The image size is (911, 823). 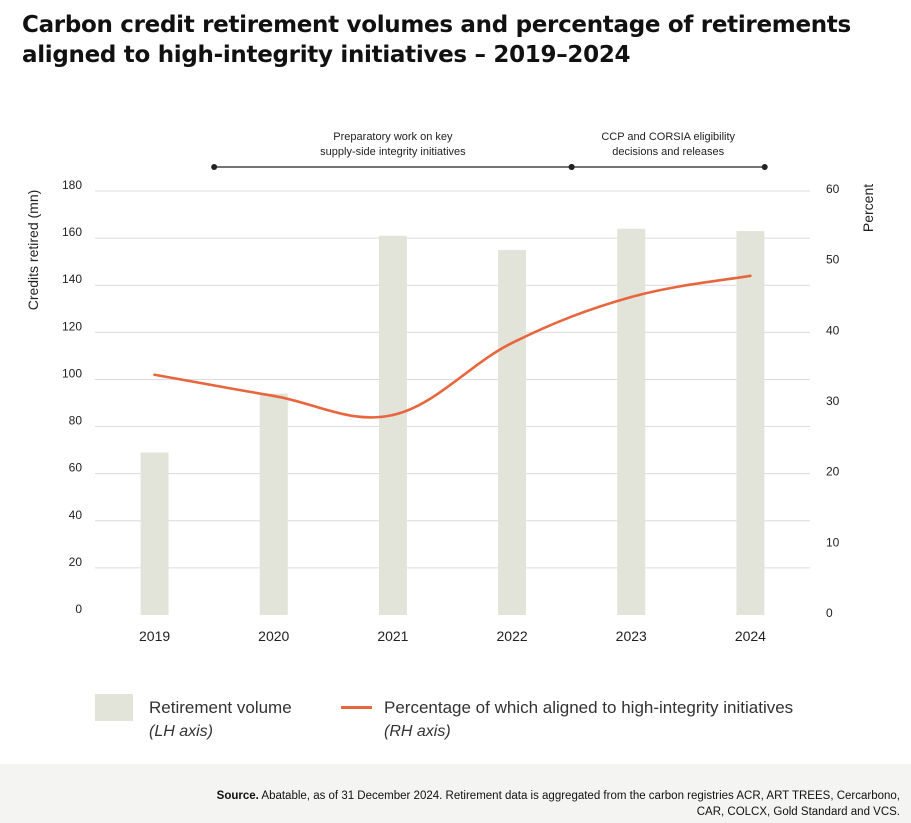 I want to click on left-axis-title: Credits retired (mn), so click(x=33, y=250).